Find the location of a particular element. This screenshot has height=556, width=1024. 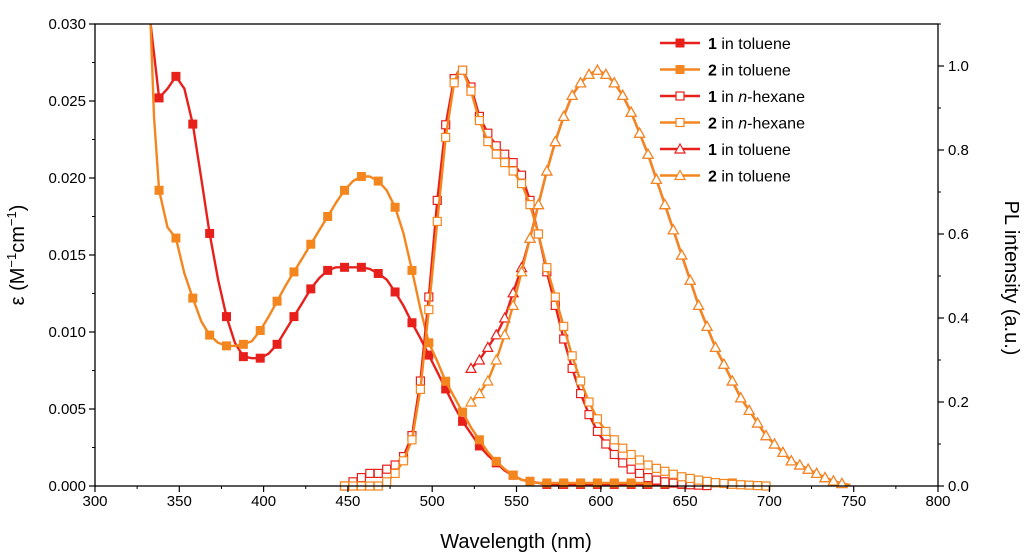

y2-tick-label: 1.0 is located at coordinates (958, 66).